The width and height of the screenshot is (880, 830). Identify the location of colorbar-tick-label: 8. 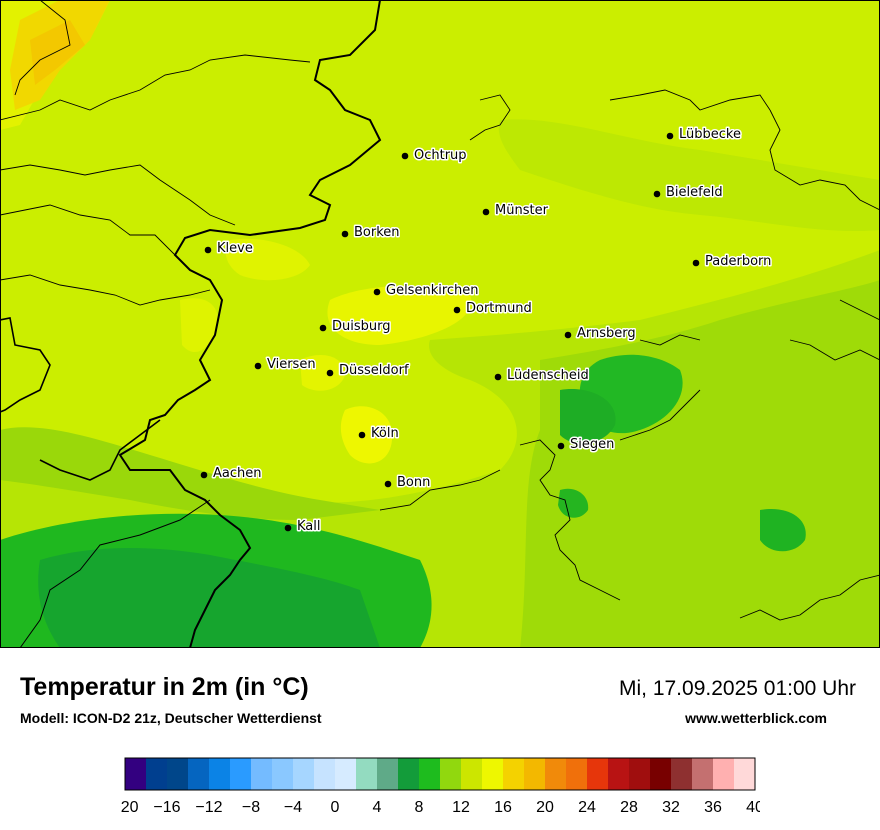
(419, 807).